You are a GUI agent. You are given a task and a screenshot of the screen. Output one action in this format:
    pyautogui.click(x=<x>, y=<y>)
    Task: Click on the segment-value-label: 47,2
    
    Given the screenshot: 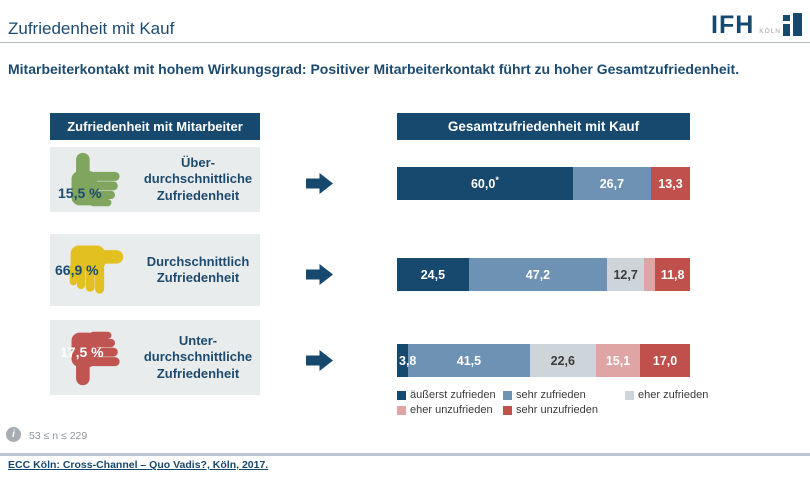 What is the action you would take?
    pyautogui.click(x=538, y=274)
    